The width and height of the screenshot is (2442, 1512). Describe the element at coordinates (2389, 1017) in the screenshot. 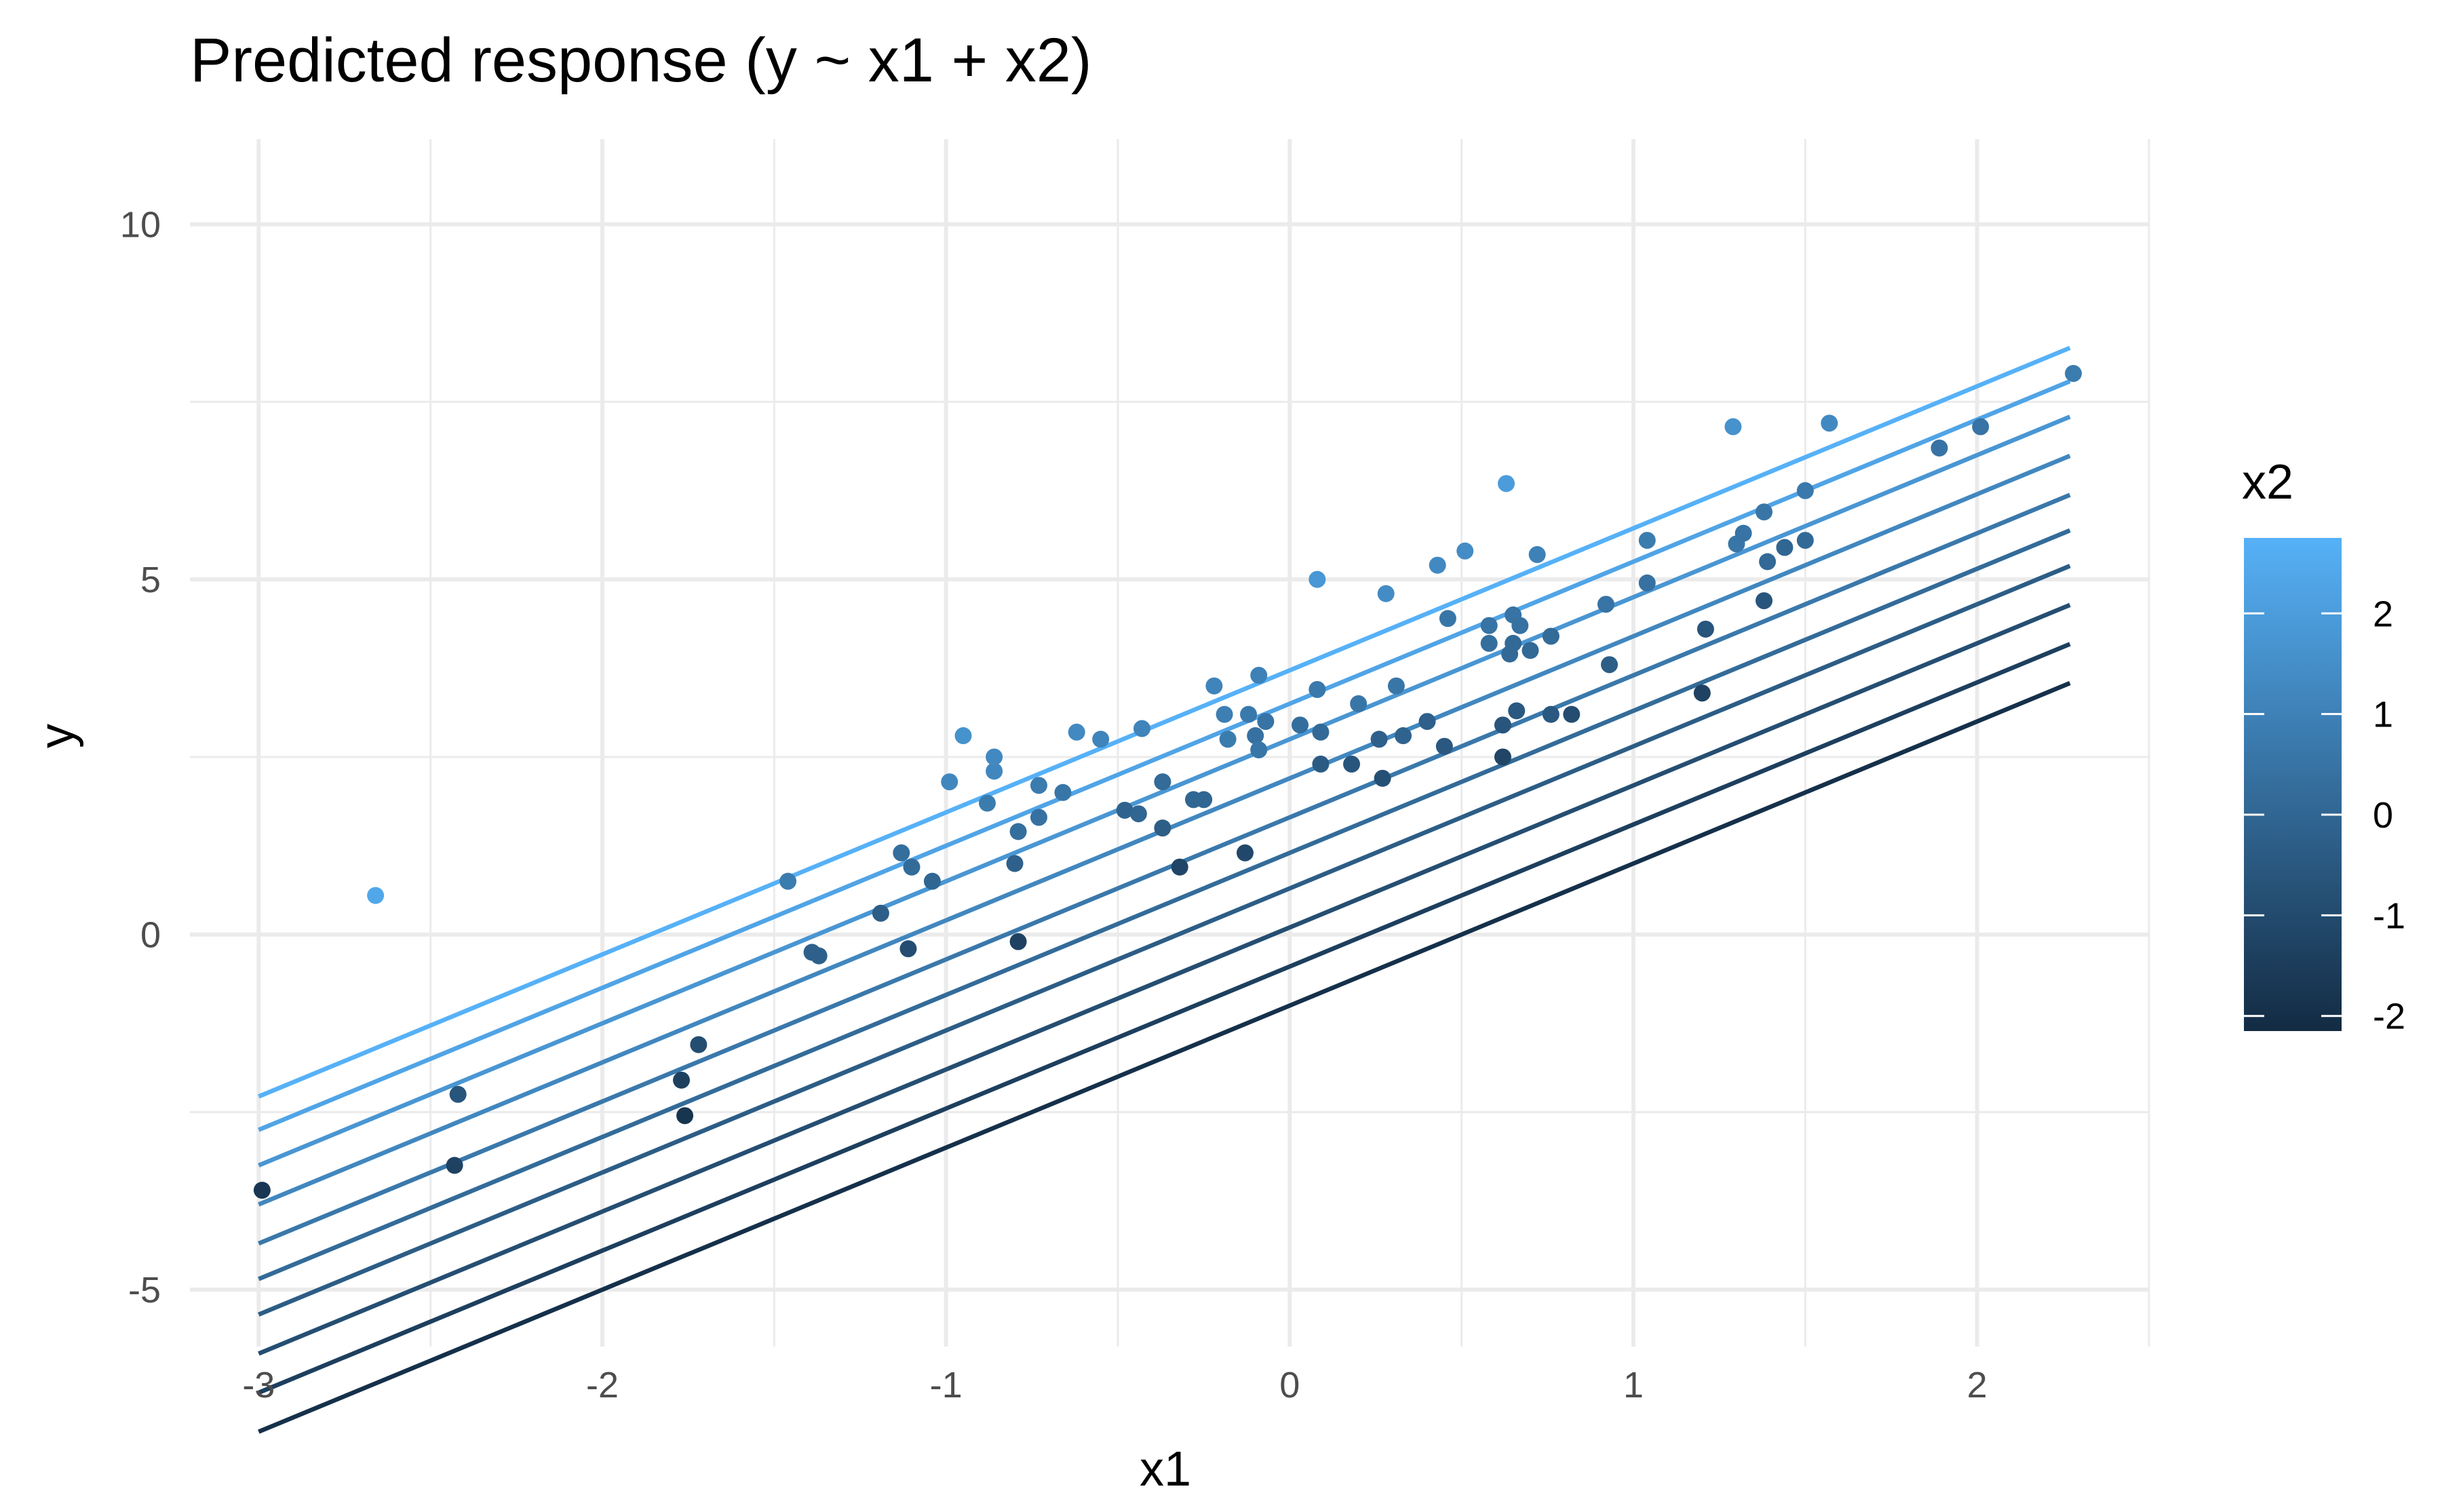

I see `colorbar-tick-label: -2` at that location.